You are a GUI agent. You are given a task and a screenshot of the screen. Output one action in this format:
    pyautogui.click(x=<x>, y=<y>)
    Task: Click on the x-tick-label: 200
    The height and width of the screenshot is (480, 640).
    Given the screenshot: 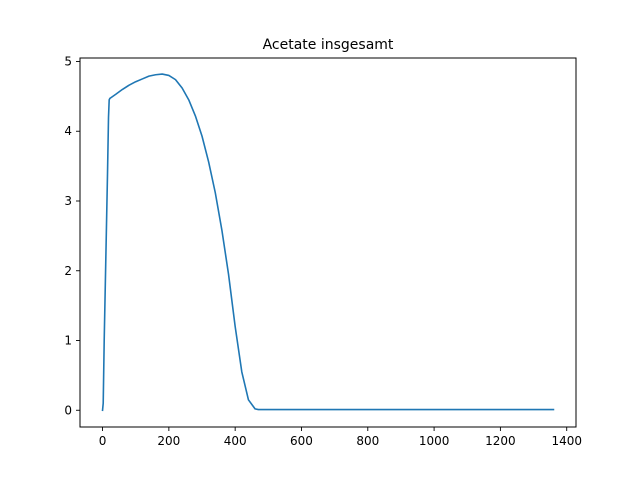 What is the action you would take?
    pyautogui.click(x=168, y=441)
    